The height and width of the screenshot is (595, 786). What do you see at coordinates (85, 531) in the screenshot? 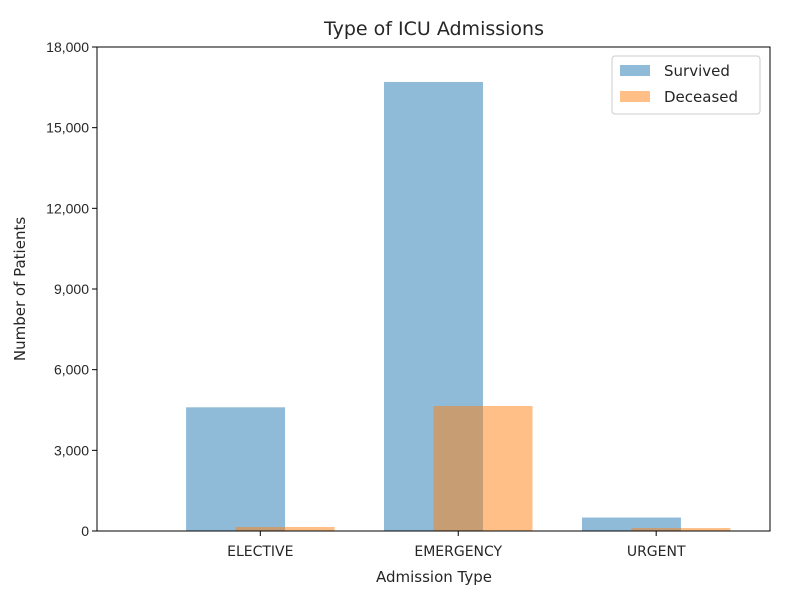
I see `y-tick-label: 0` at bounding box center [85, 531].